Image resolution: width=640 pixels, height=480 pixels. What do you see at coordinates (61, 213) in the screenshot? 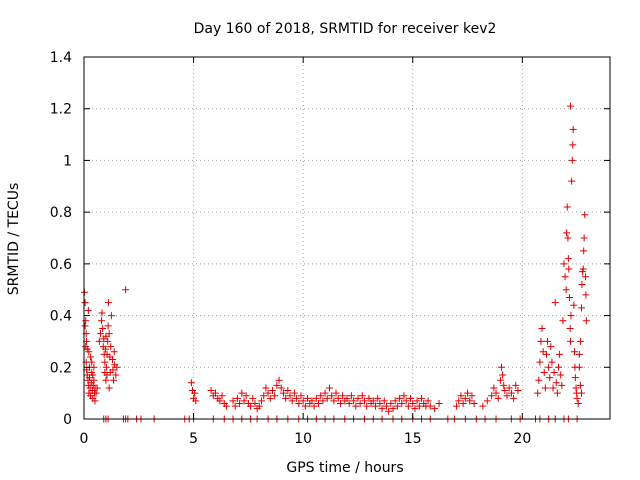
I see `y-tick-label: 0.8` at bounding box center [61, 213].